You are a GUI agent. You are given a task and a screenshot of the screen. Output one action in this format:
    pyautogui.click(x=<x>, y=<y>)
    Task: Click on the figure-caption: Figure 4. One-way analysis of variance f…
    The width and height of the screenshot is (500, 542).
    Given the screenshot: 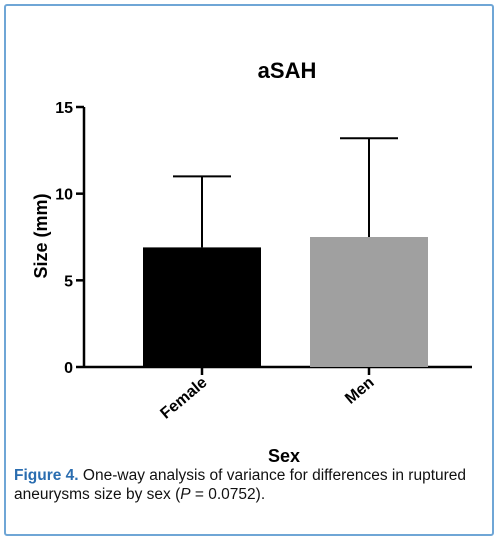 What is the action you would take?
    pyautogui.click(x=249, y=485)
    